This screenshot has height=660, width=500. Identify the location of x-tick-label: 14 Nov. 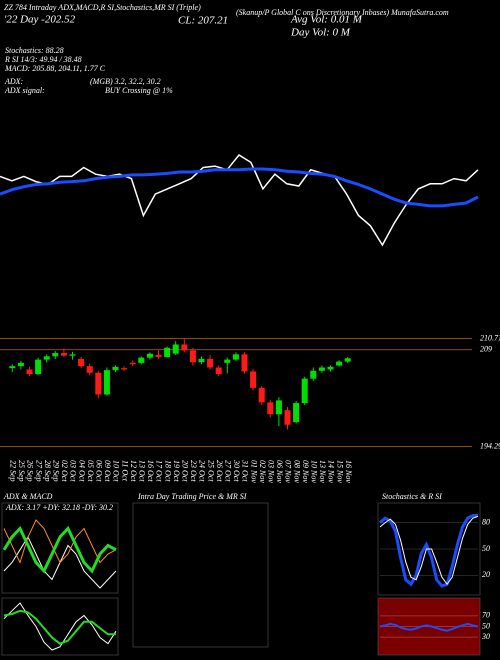
(331, 471).